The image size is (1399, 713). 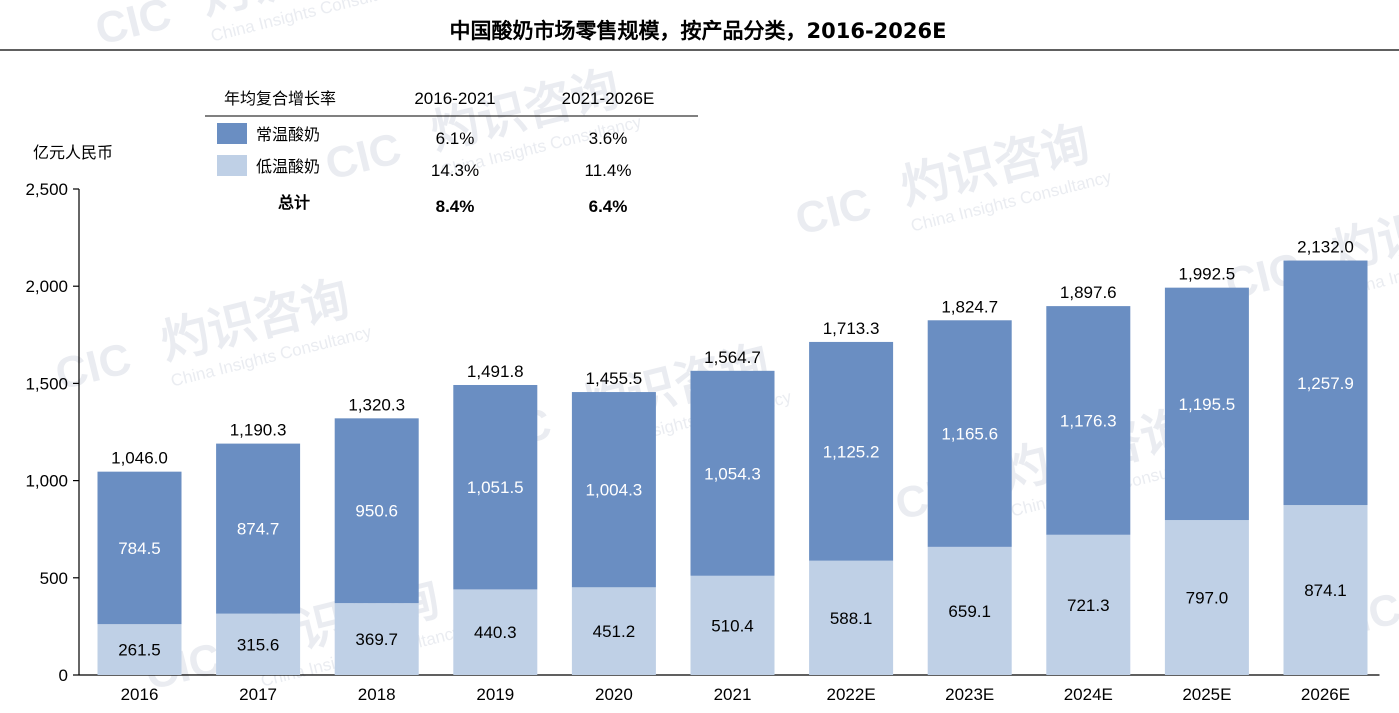 I want to click on label-chilled: 261.5, so click(x=139, y=650).